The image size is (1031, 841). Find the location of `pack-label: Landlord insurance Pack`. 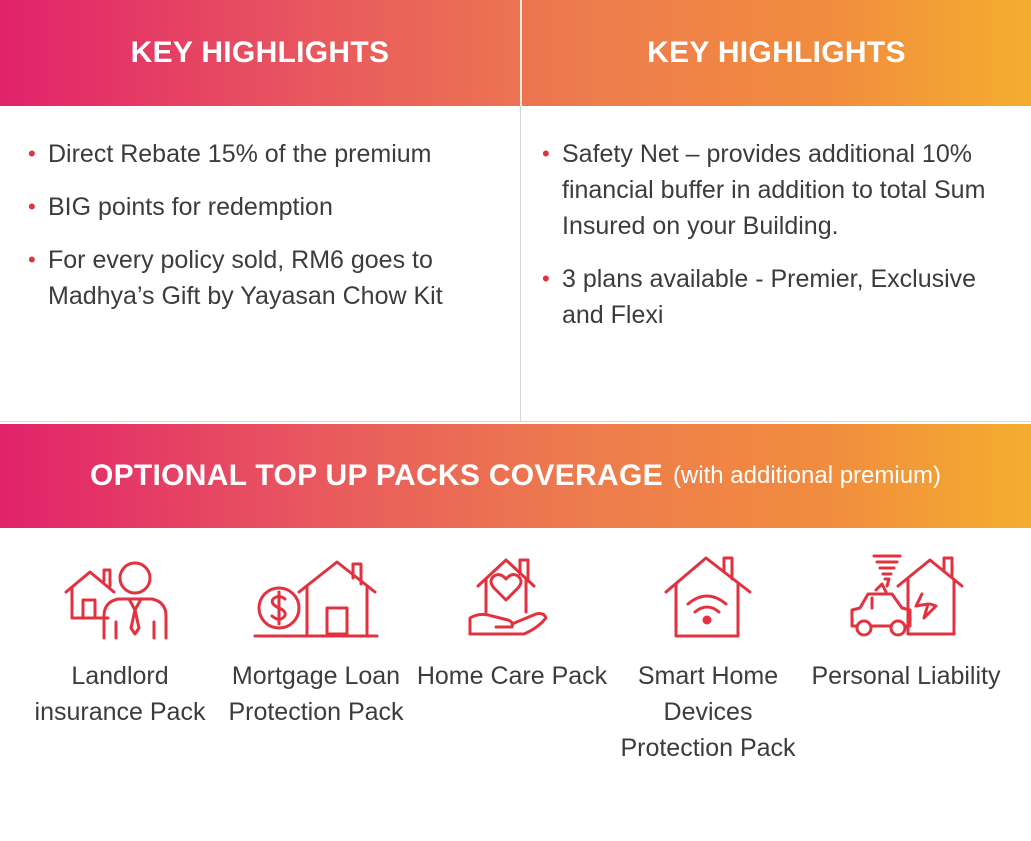

pack-label: Landlord insurance Pack is located at coordinates (120, 694).